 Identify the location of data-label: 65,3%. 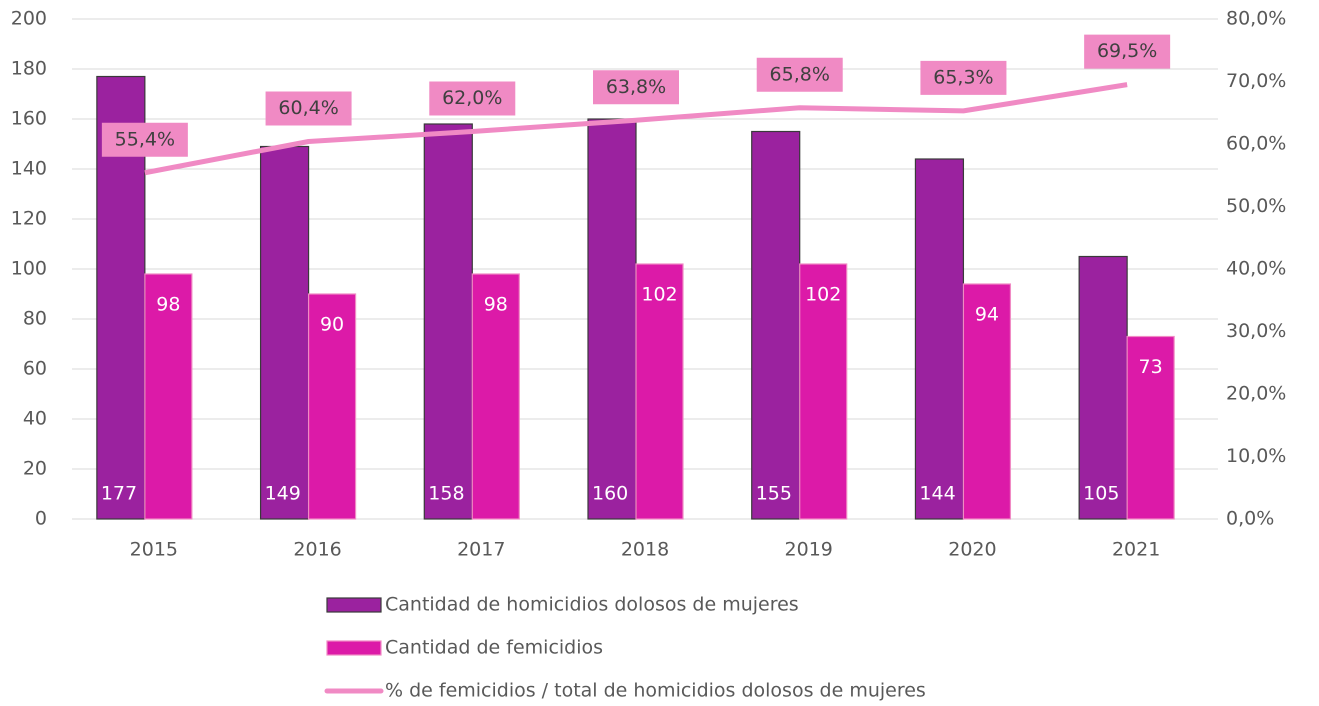
(963, 77).